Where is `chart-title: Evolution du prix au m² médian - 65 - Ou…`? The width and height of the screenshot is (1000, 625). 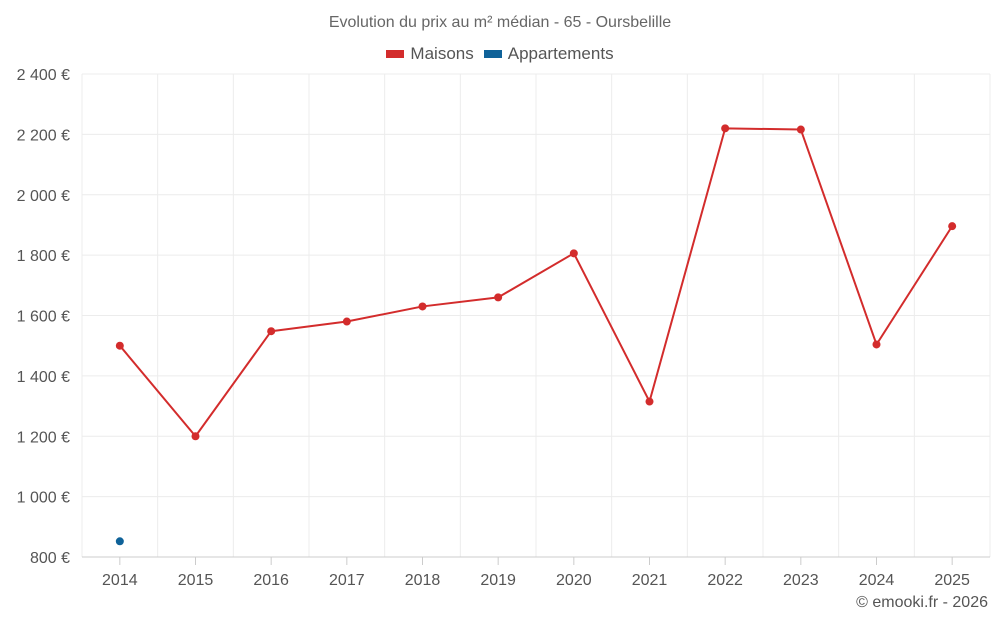 chart-title: Evolution du prix au m² médian - 65 - Ou… is located at coordinates (500, 22).